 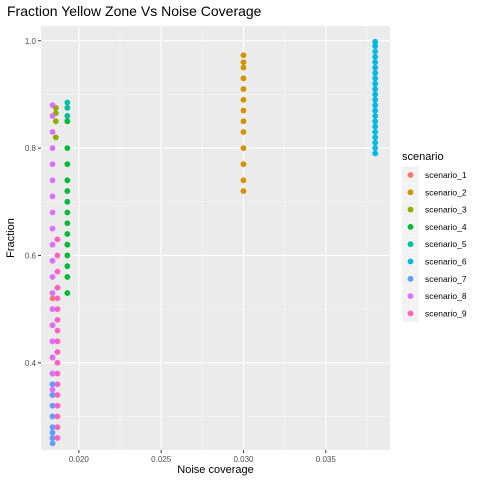 What do you see at coordinates (446, 210) in the screenshot?
I see `legend-label: scenario_3` at bounding box center [446, 210].